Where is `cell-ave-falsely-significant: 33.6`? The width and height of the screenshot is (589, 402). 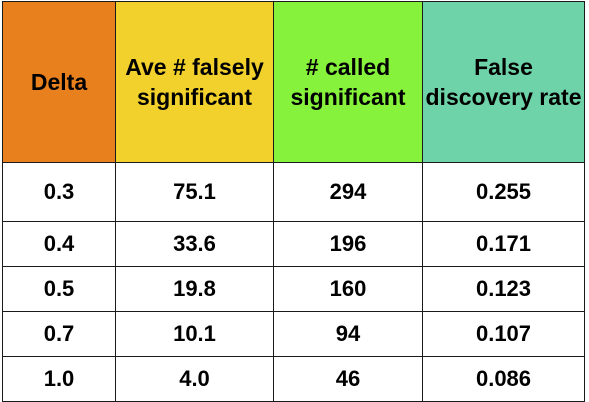 cell-ave-falsely-significant: 33.6 is located at coordinates (194, 244).